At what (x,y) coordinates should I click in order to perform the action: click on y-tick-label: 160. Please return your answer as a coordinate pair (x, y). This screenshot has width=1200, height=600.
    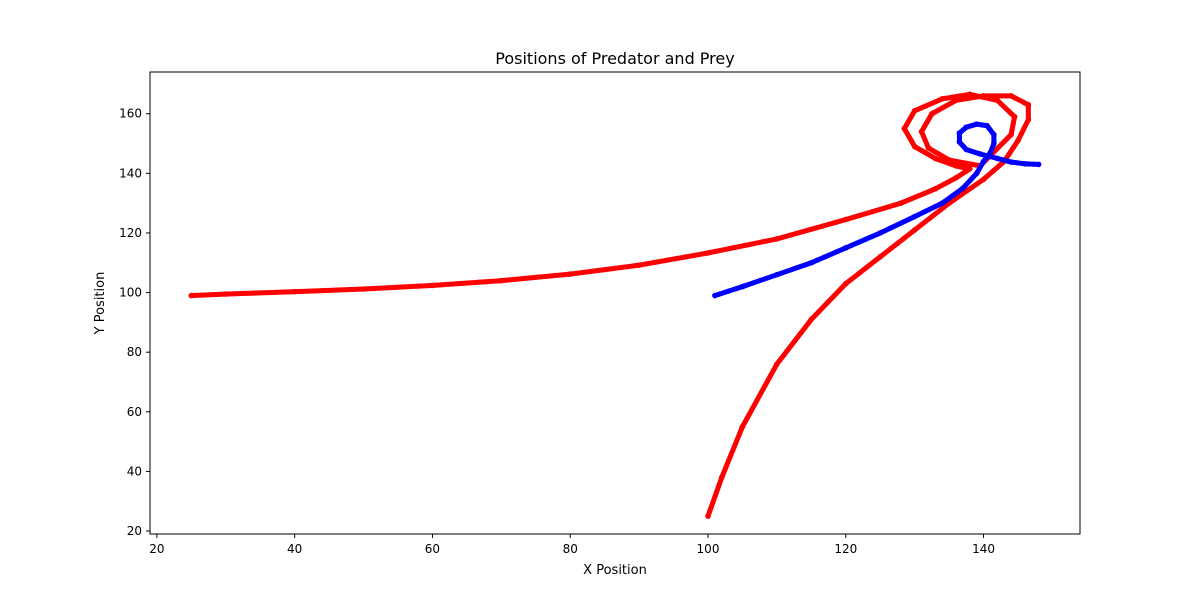
    Looking at the image, I should click on (130, 114).